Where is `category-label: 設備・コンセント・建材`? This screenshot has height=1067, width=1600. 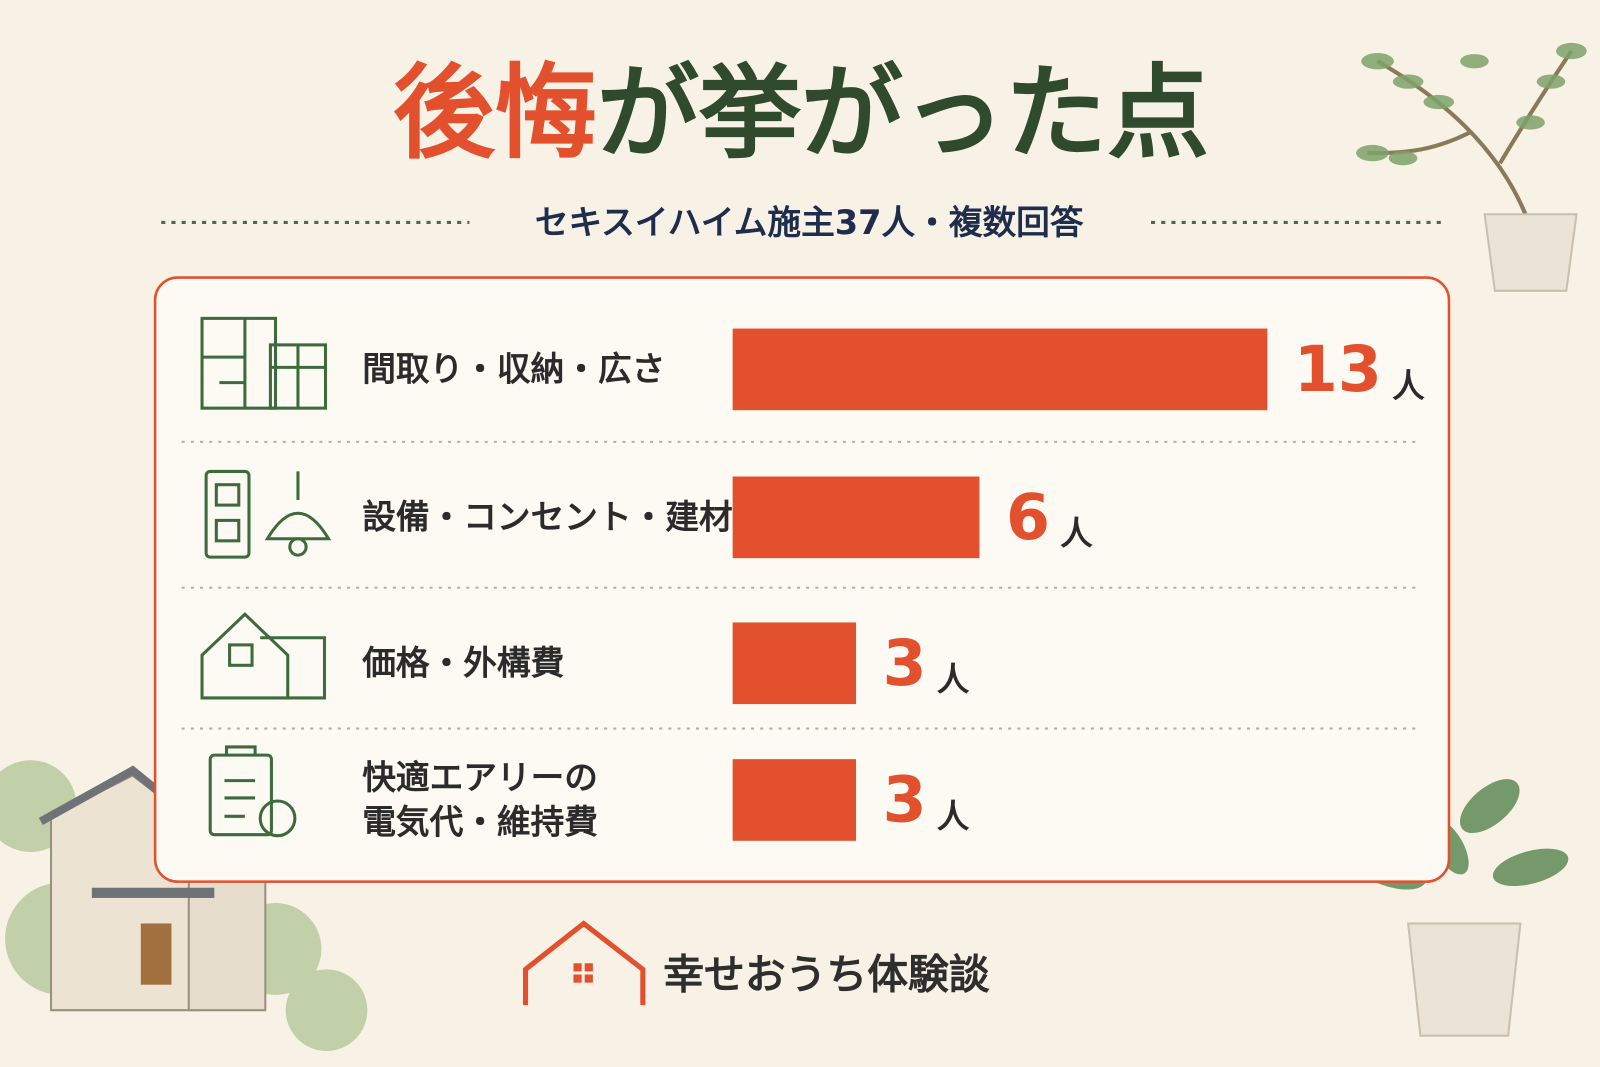 category-label: 設備・コンセント・建材 is located at coordinates (547, 516).